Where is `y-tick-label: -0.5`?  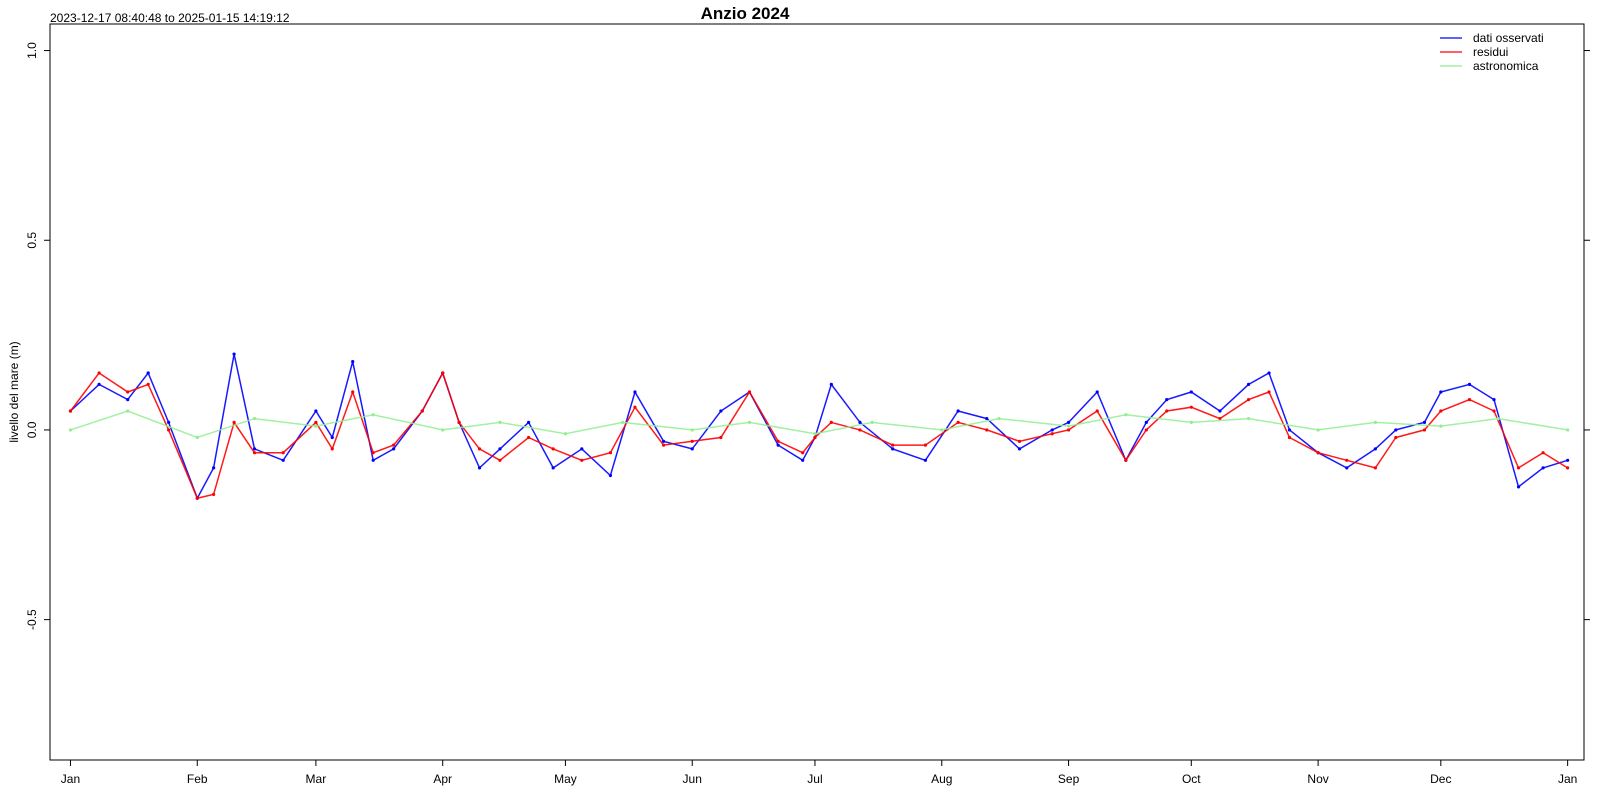
y-tick-label: -0.5 is located at coordinates (32, 619).